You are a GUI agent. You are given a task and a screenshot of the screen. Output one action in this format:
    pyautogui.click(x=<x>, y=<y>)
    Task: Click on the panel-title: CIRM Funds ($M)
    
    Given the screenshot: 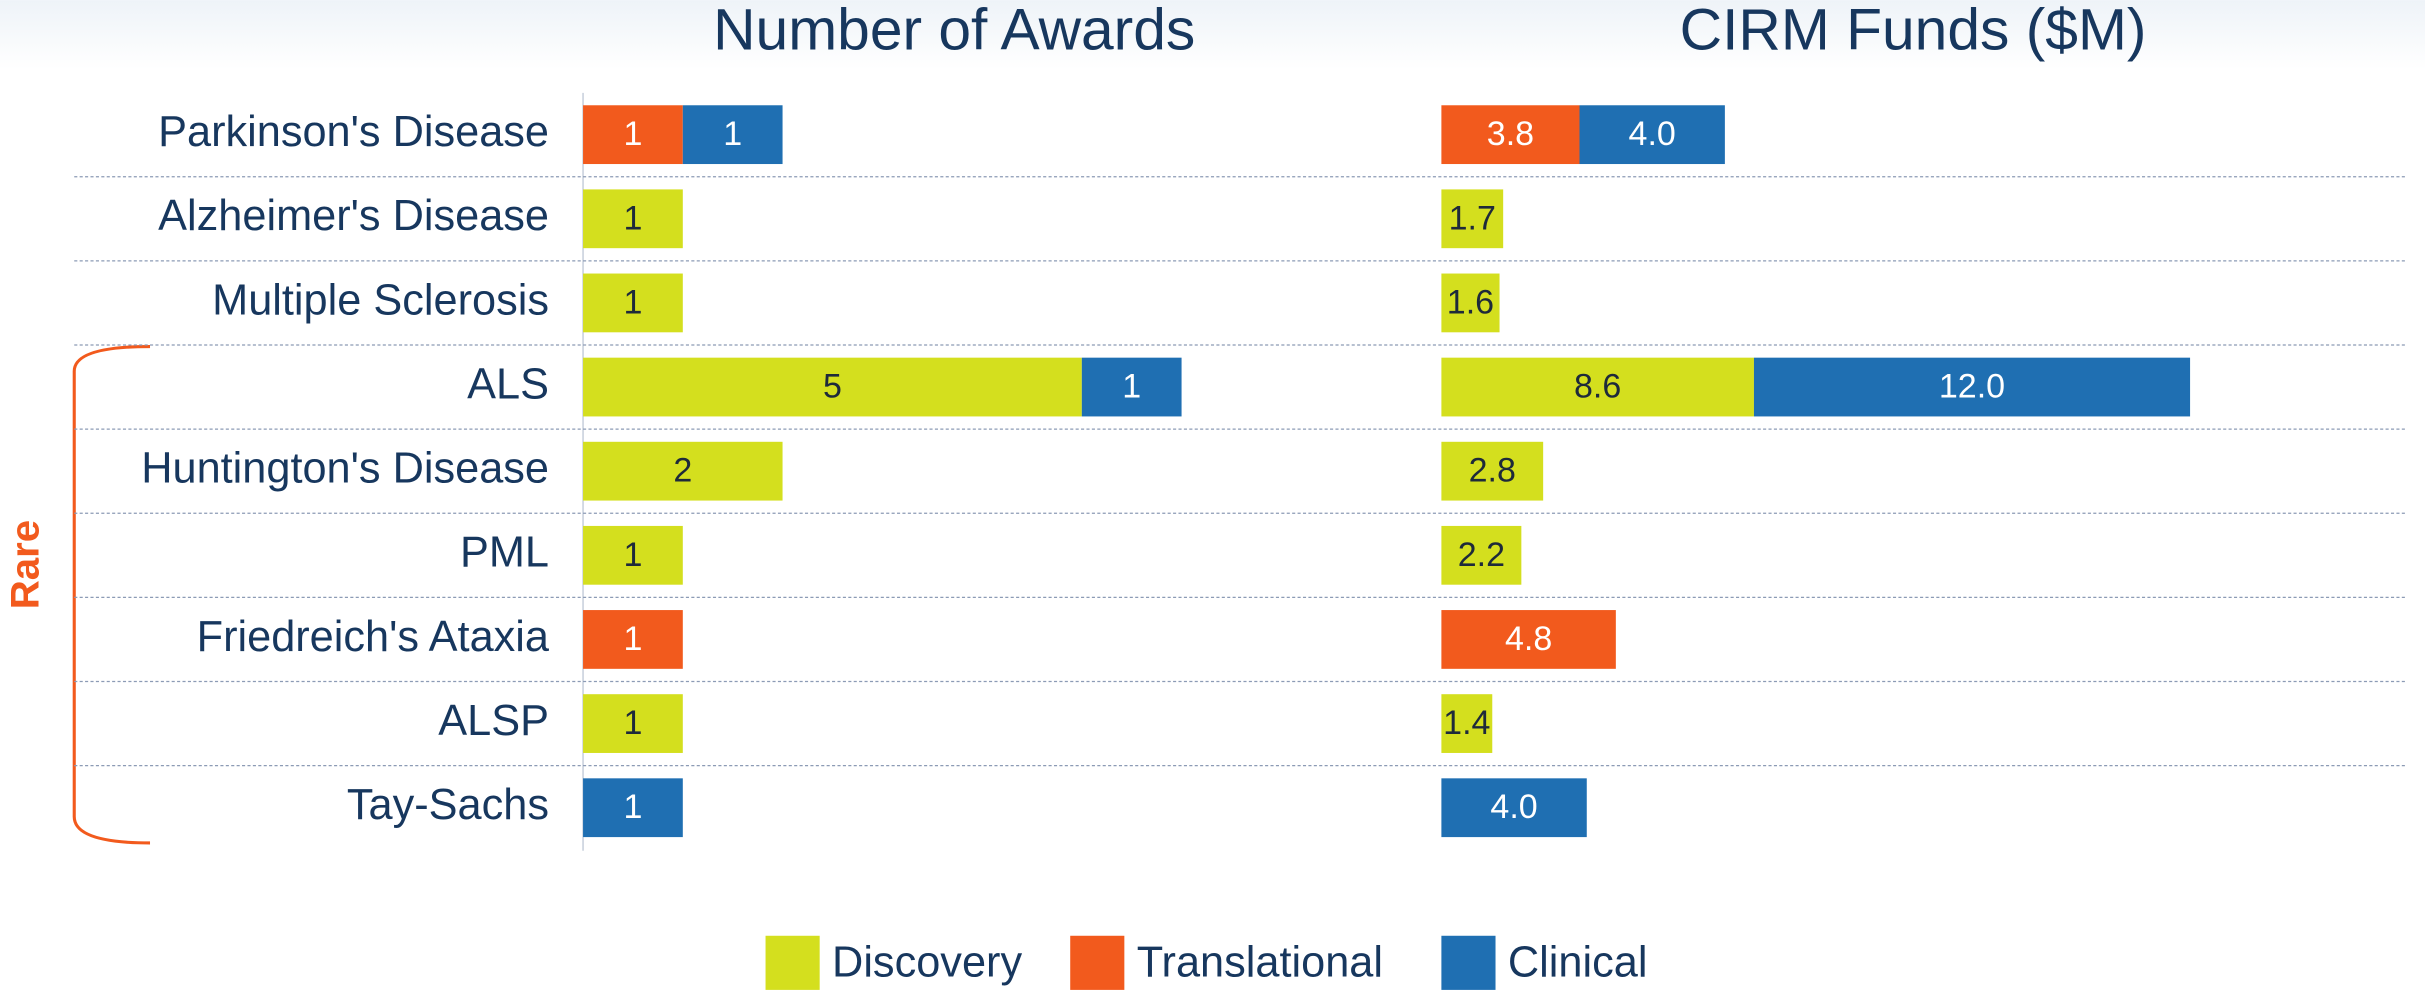 What is the action you would take?
    pyautogui.click(x=1913, y=31)
    